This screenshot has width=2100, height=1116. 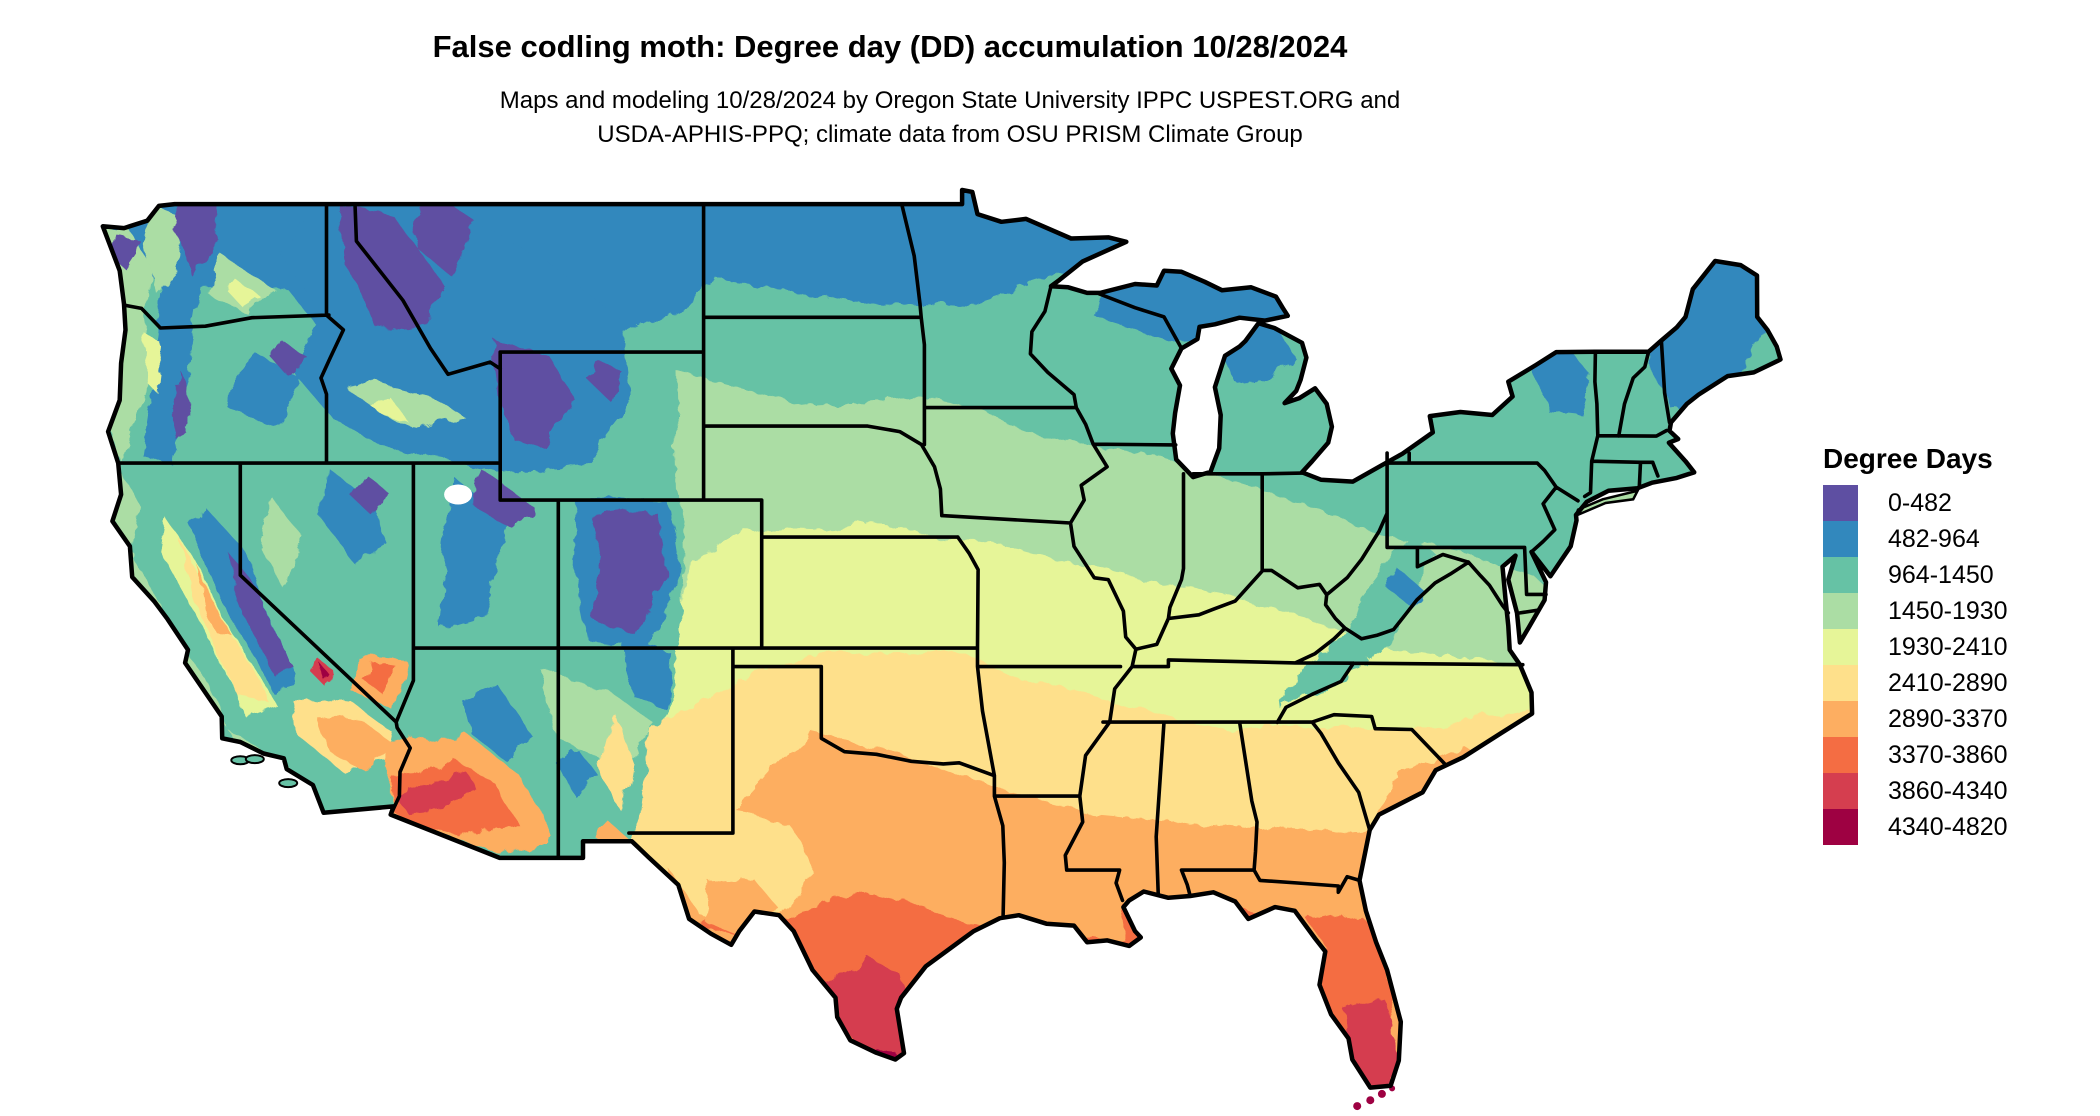 I want to click on legend-row: 2890-3370, so click(x=1915, y=719).